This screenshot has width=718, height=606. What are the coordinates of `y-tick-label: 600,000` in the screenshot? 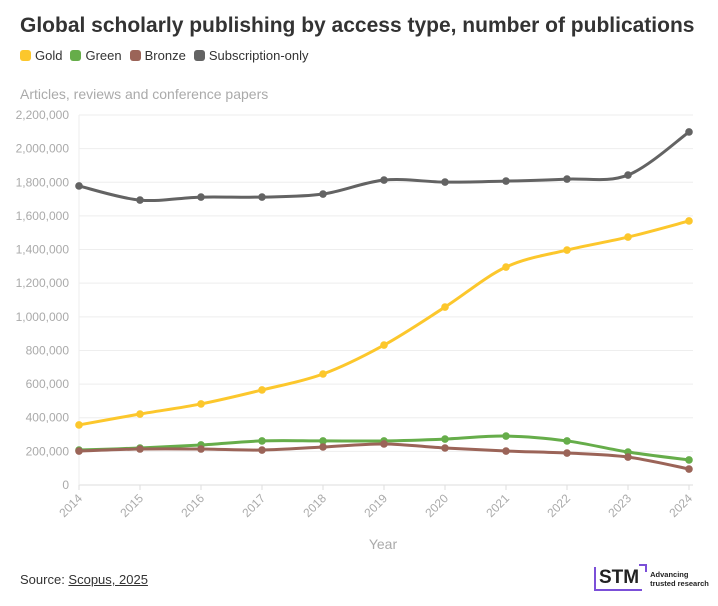 It's located at (48, 384).